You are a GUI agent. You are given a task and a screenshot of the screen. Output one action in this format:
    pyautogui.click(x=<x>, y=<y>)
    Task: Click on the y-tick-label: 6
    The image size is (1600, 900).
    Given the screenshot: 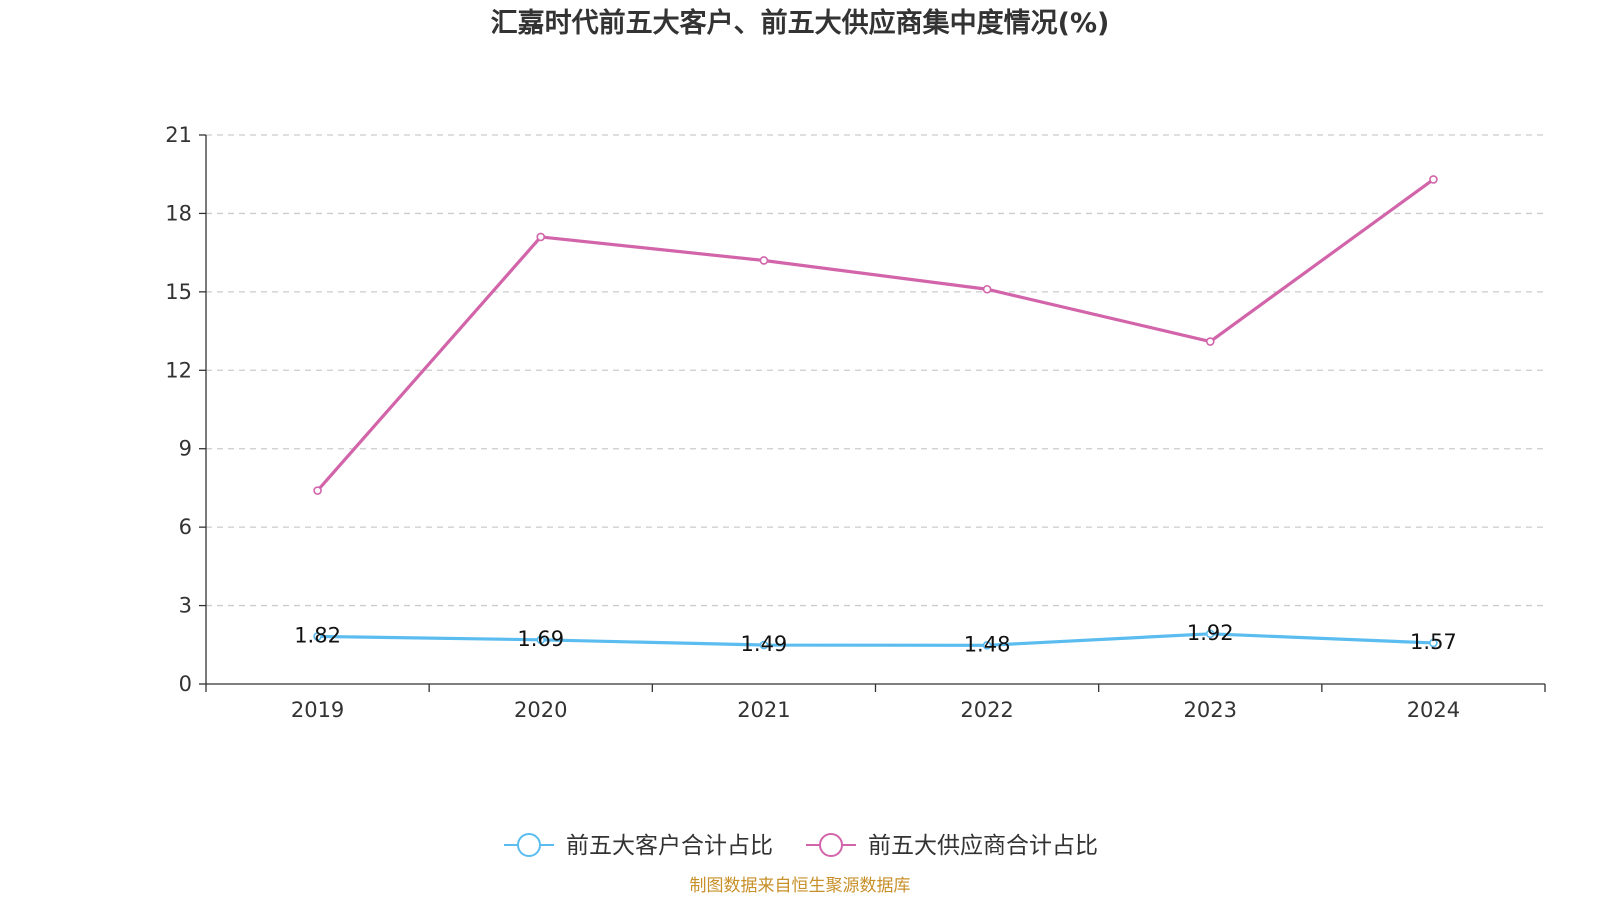 What is the action you would take?
    pyautogui.click(x=185, y=527)
    